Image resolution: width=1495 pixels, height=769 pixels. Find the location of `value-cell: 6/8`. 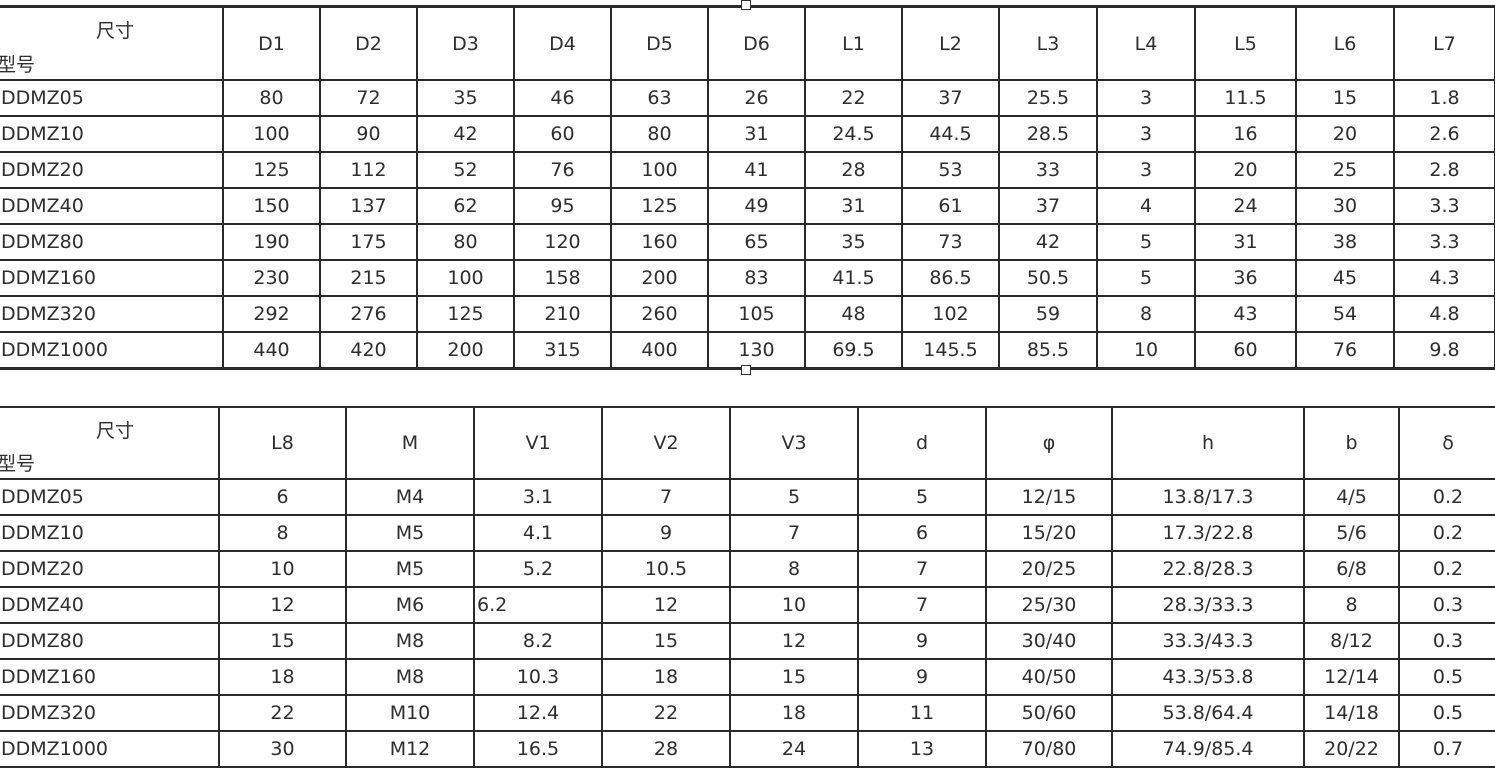

value-cell: 6/8 is located at coordinates (1351, 569).